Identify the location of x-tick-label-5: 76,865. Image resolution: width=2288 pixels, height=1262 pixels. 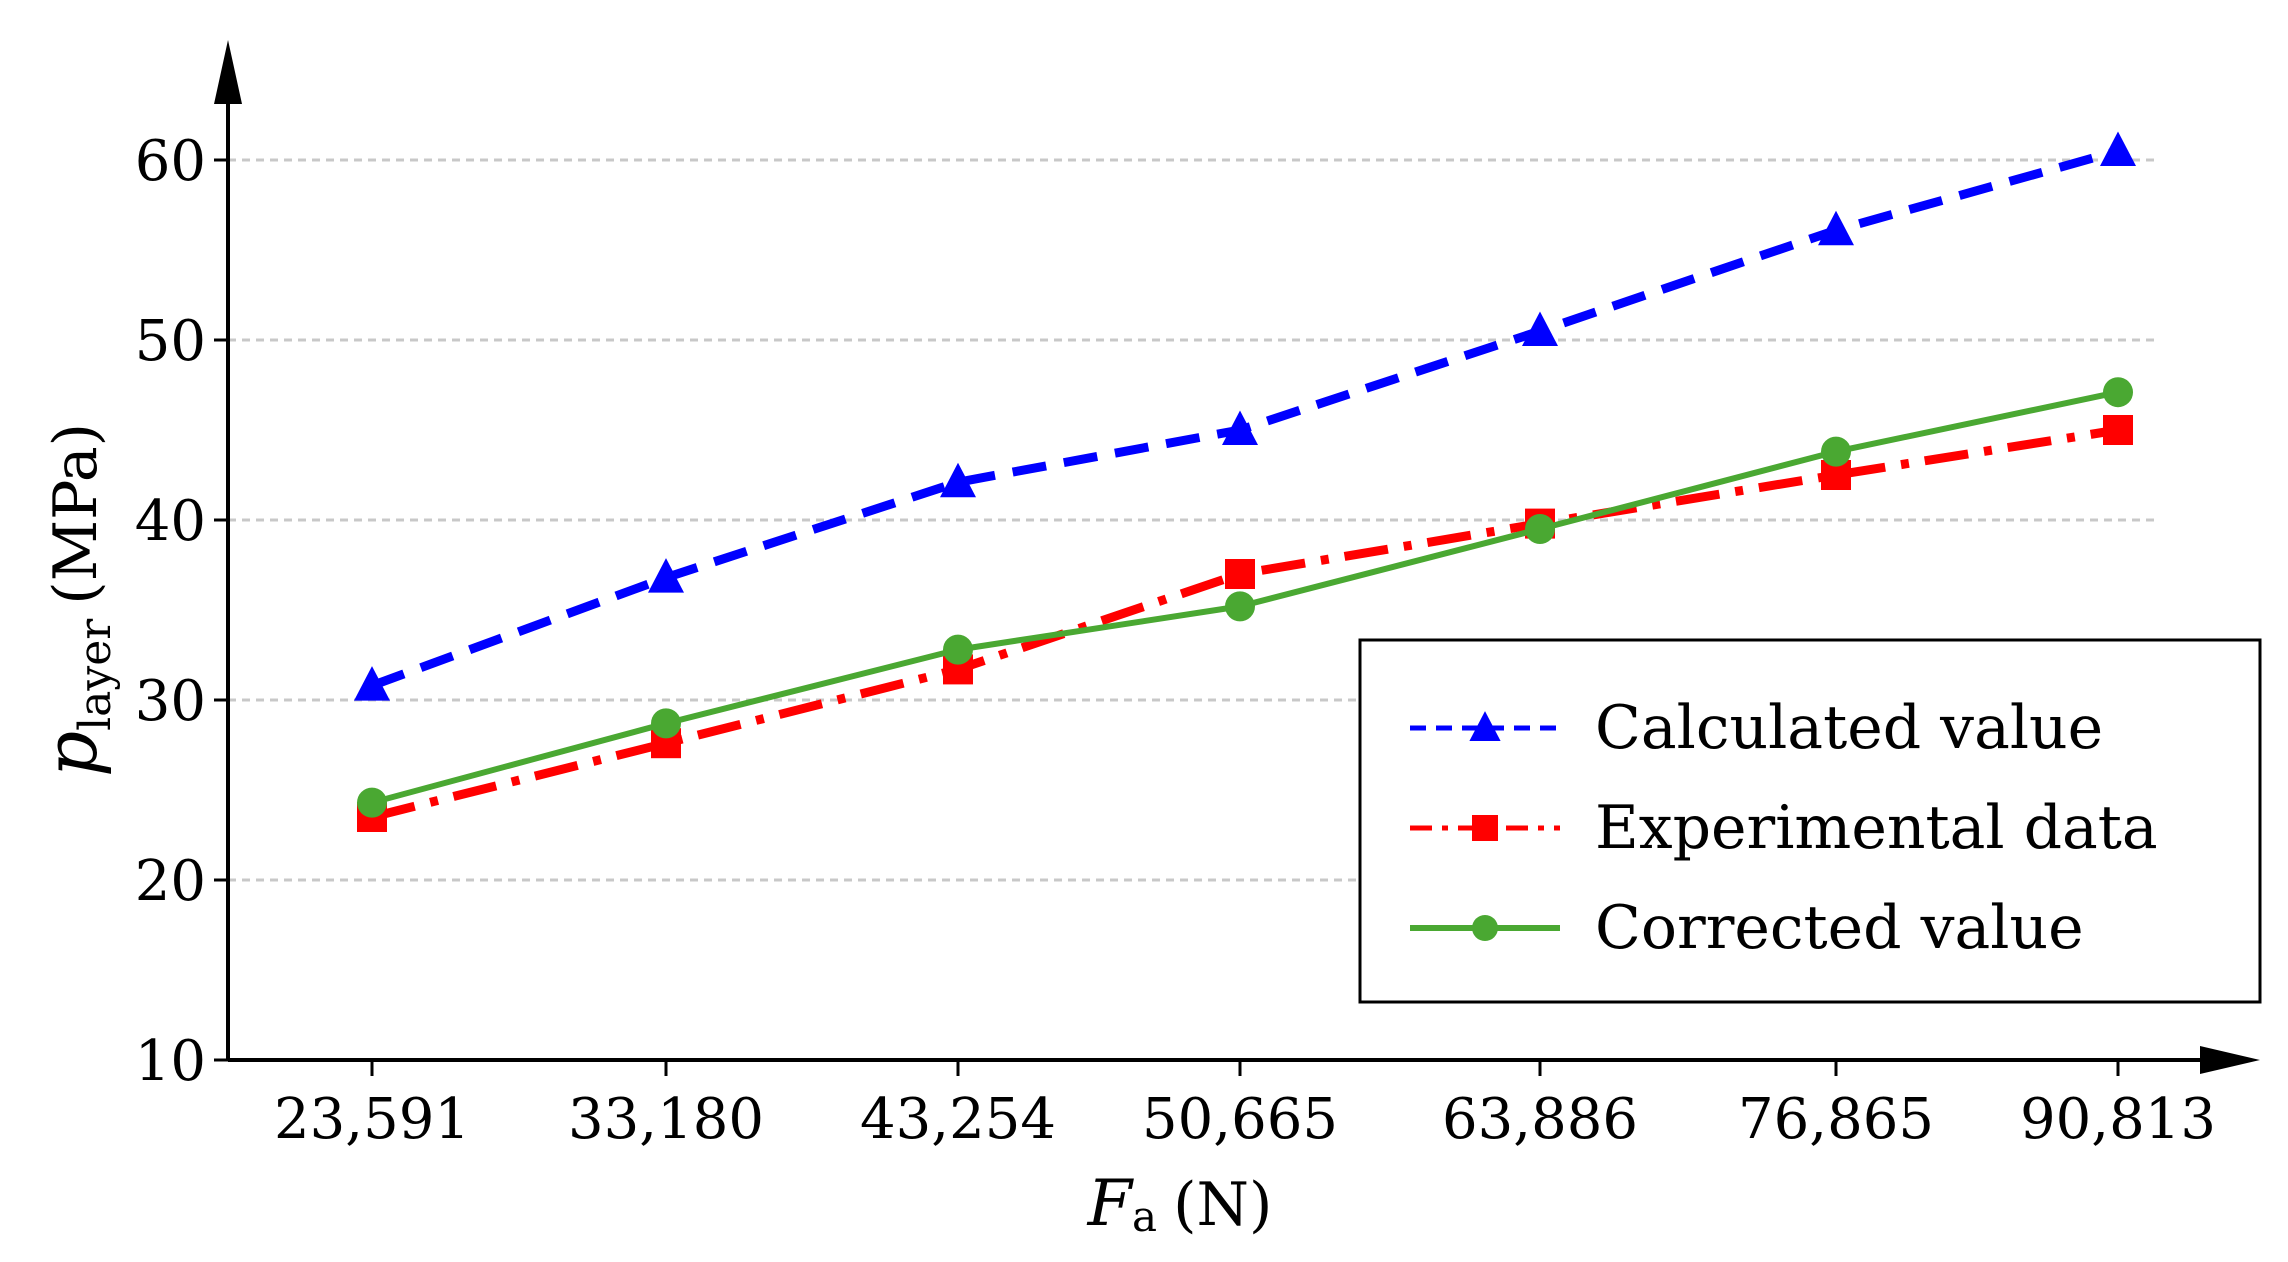
(1836, 1119).